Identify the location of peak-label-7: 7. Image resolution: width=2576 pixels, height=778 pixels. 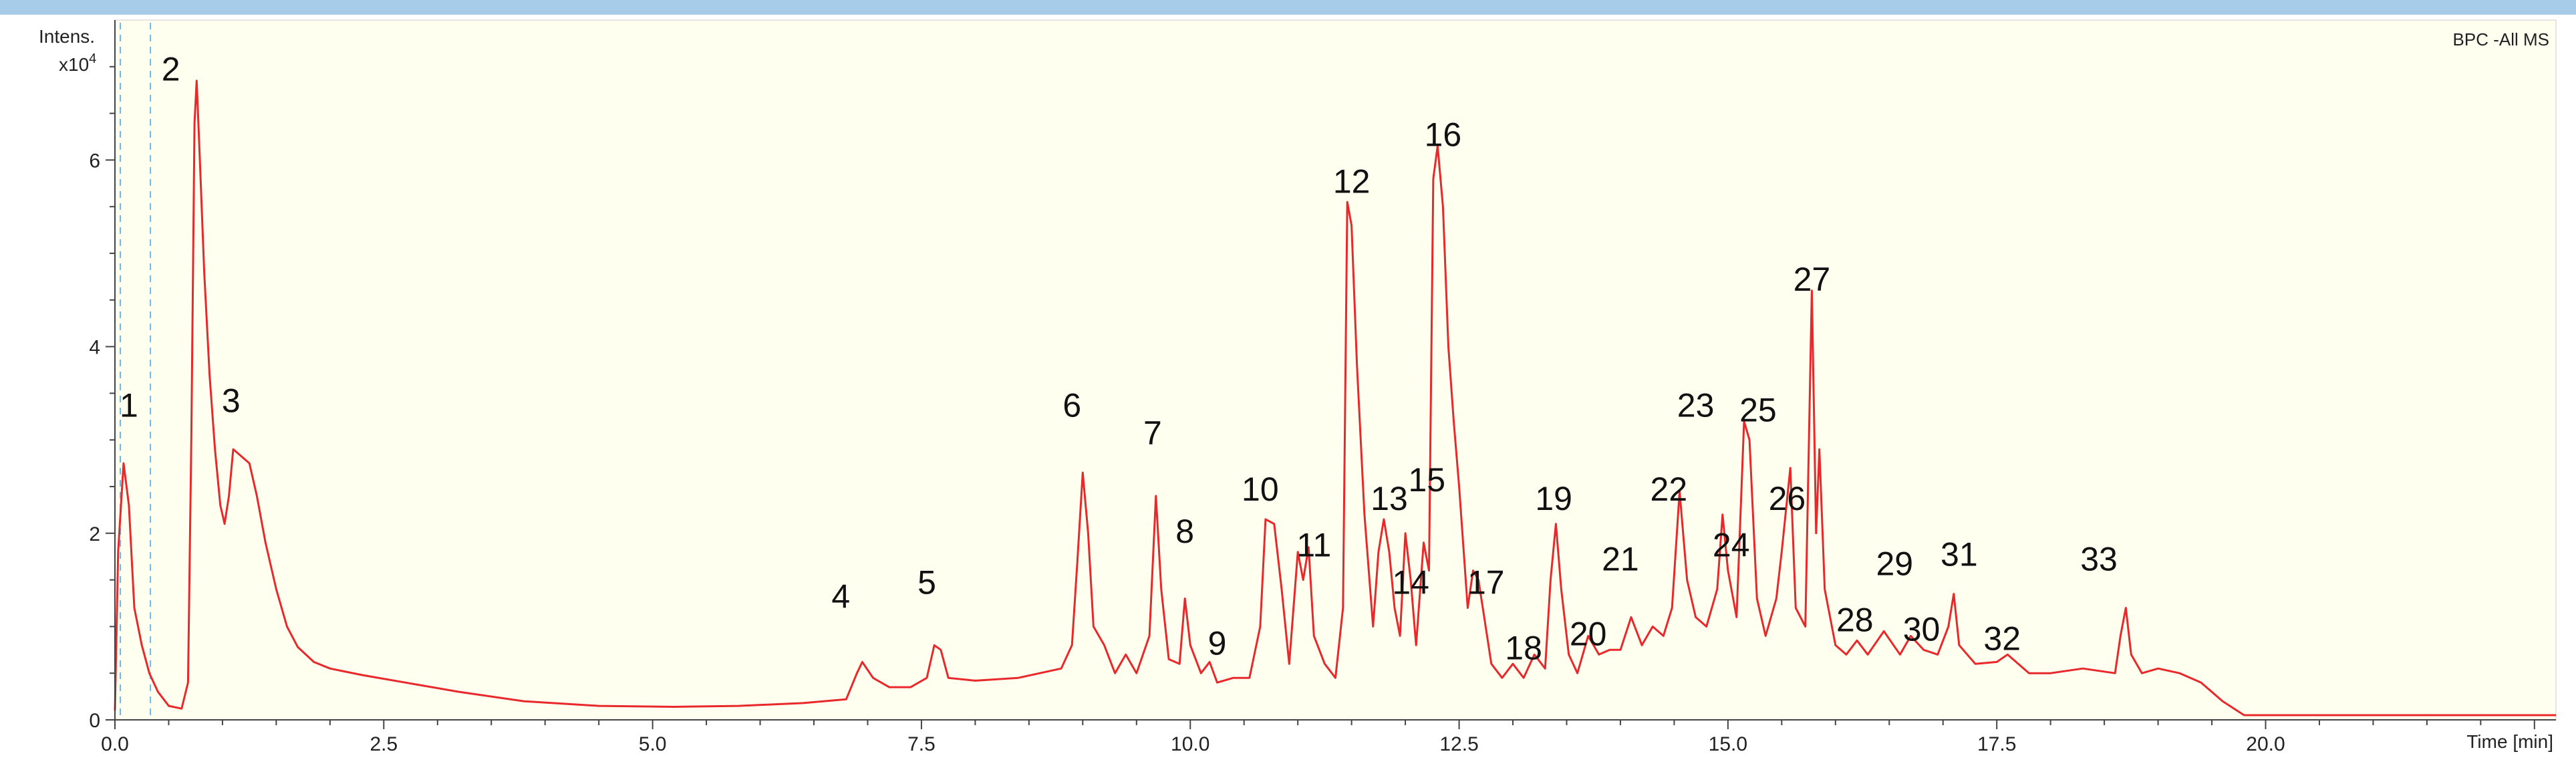
(1152, 433).